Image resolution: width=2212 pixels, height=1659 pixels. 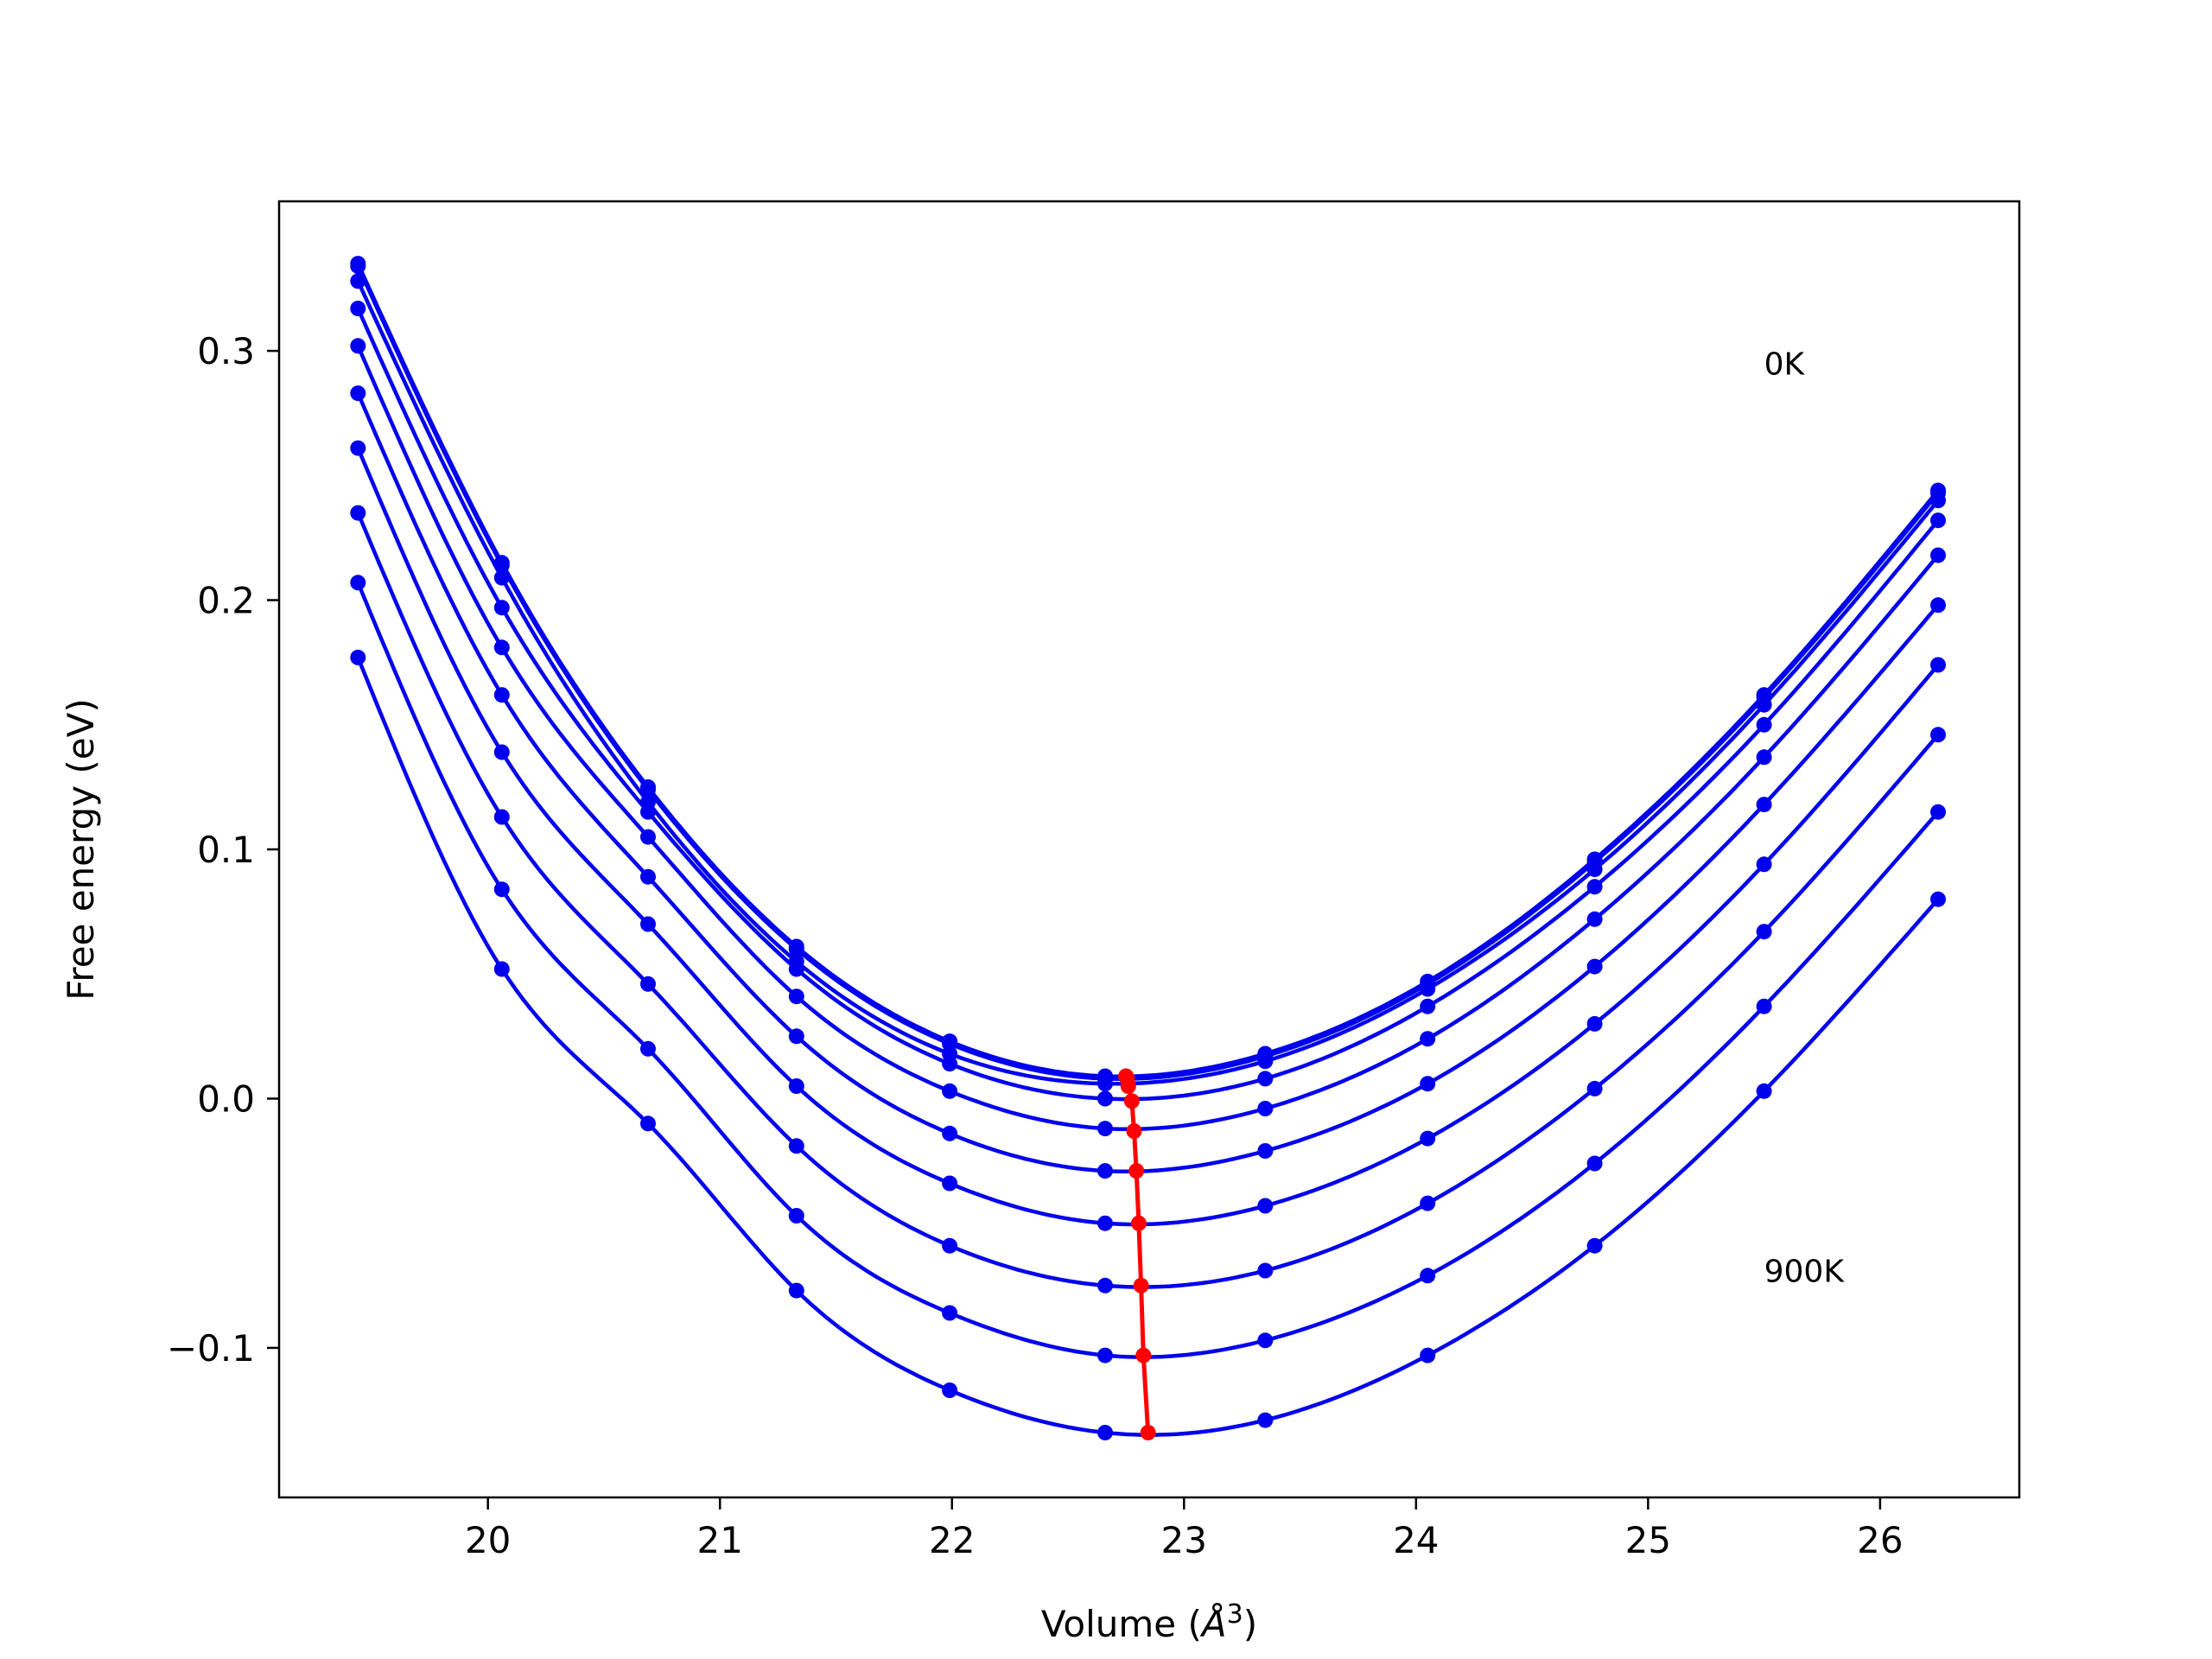 I want to click on x-axis: 20 21 22 23 24 25 26, so click(x=1184, y=1529).